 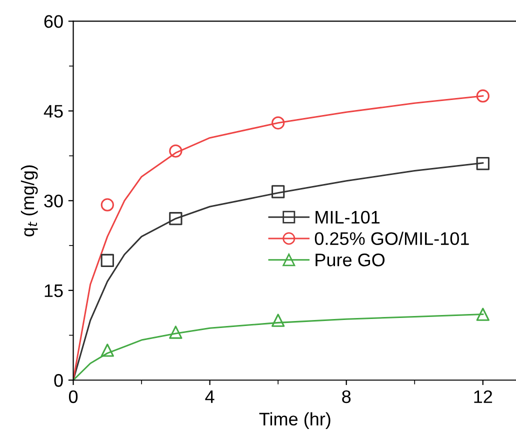 What do you see at coordinates (53, 291) in the screenshot?
I see `y-tick-label: 15` at bounding box center [53, 291].